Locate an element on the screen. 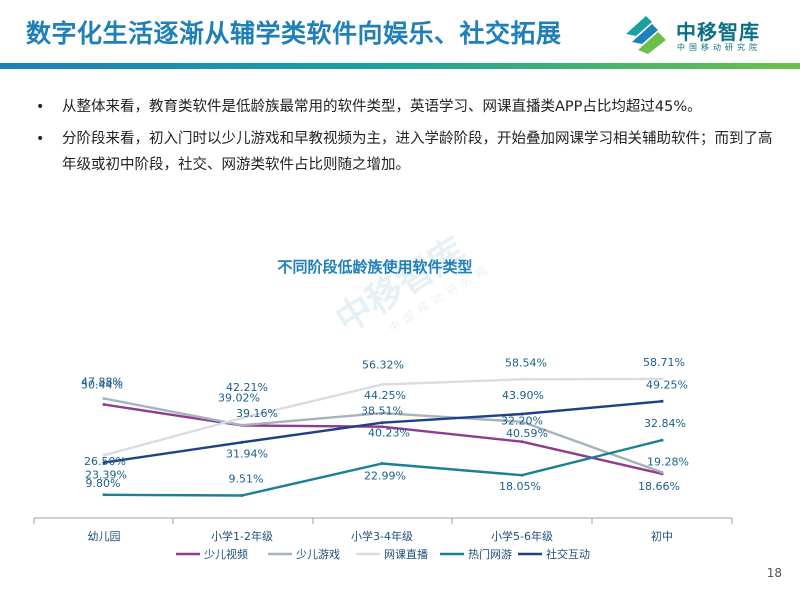 The width and height of the screenshot is (800, 600). logo-subtitle: 中国移动研究院 is located at coordinates (719, 47).